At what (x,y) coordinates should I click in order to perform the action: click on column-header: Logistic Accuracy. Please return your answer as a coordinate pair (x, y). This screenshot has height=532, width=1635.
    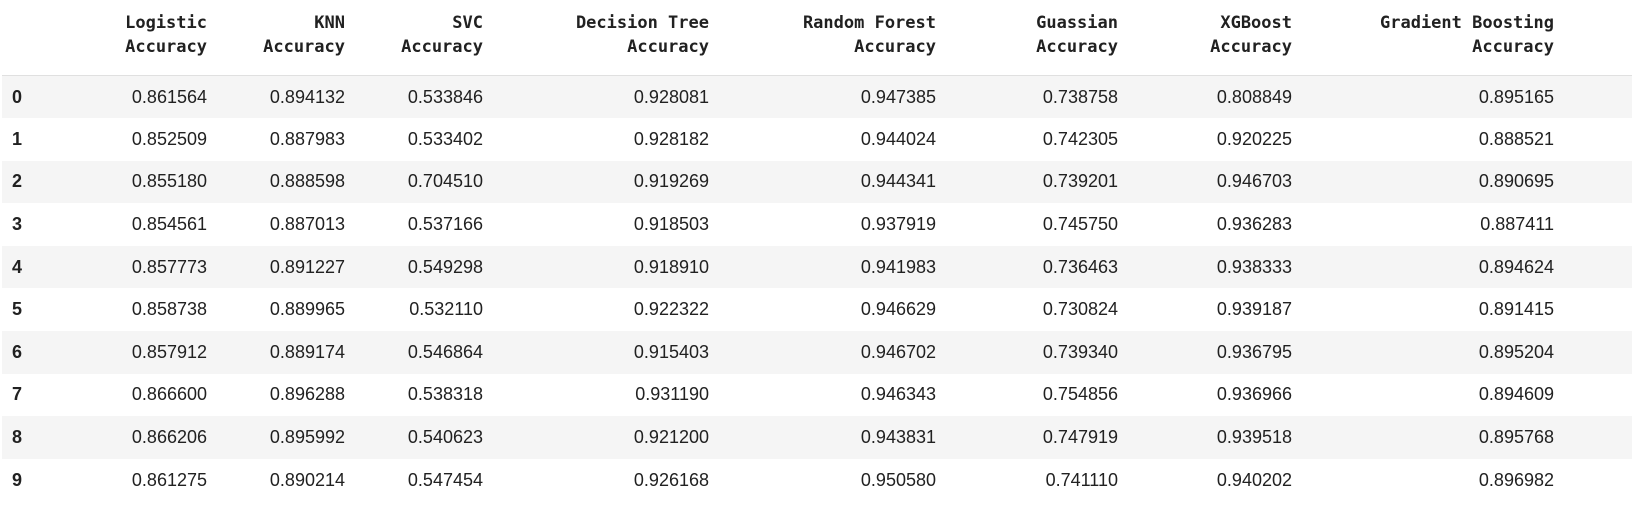
    Looking at the image, I should click on (135, 43).